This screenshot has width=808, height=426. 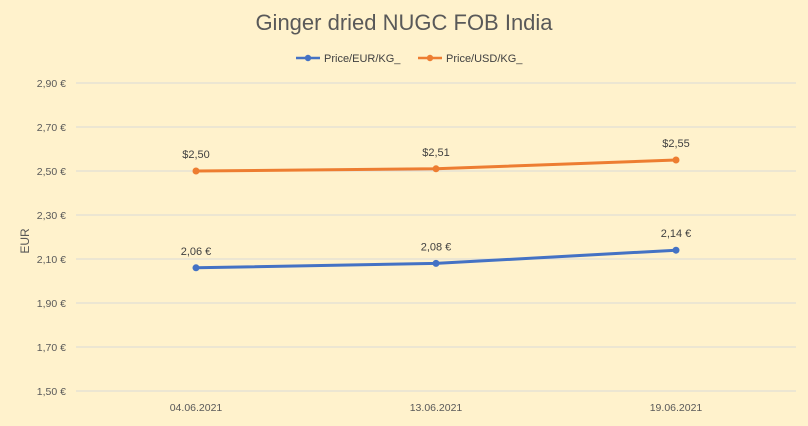 I want to click on y-tick-label: 2,50 €, so click(x=51, y=172).